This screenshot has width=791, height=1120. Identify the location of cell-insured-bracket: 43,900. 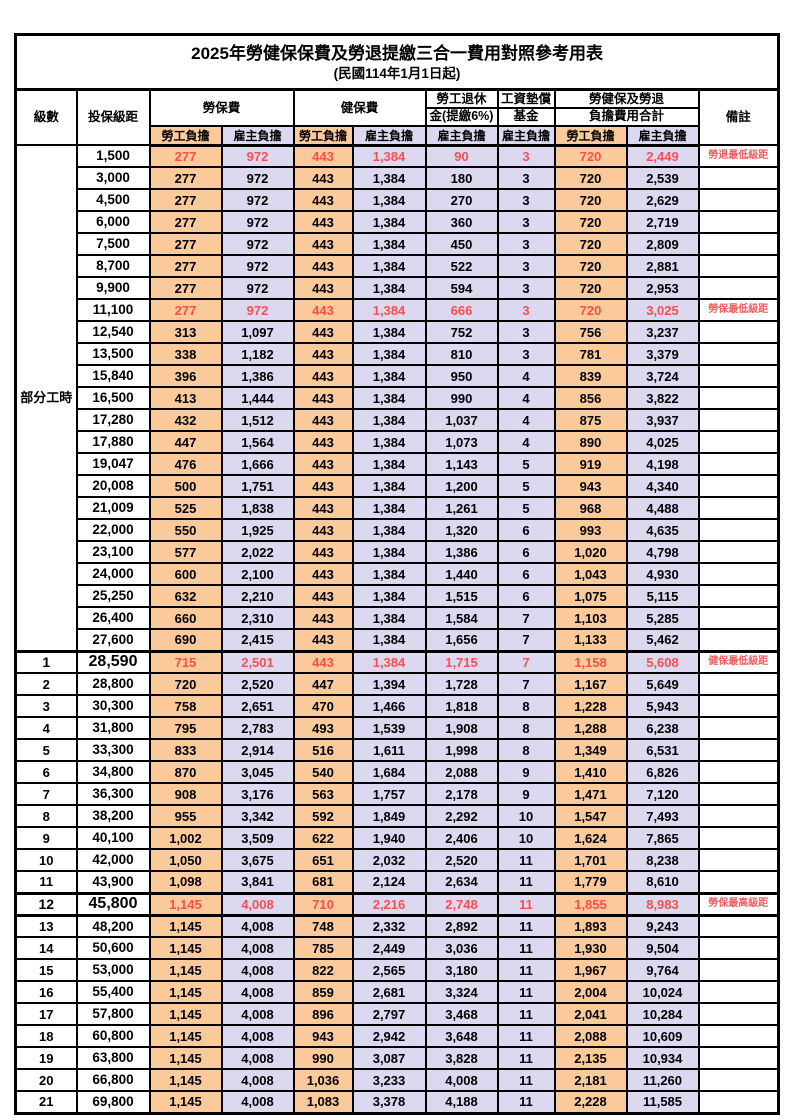
(113, 882).